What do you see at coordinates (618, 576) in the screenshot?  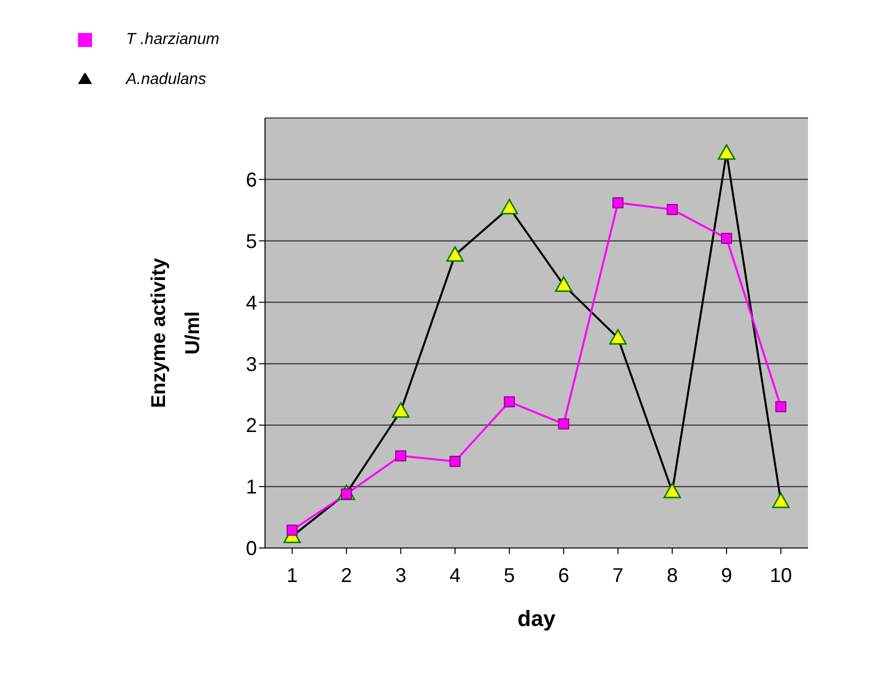 I see `x-tick-label: 7` at bounding box center [618, 576].